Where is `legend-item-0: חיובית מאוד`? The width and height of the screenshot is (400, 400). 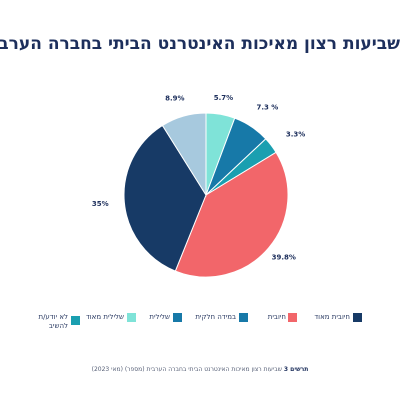
legend-item-0: חיובית מאוד is located at coordinates (332, 319).